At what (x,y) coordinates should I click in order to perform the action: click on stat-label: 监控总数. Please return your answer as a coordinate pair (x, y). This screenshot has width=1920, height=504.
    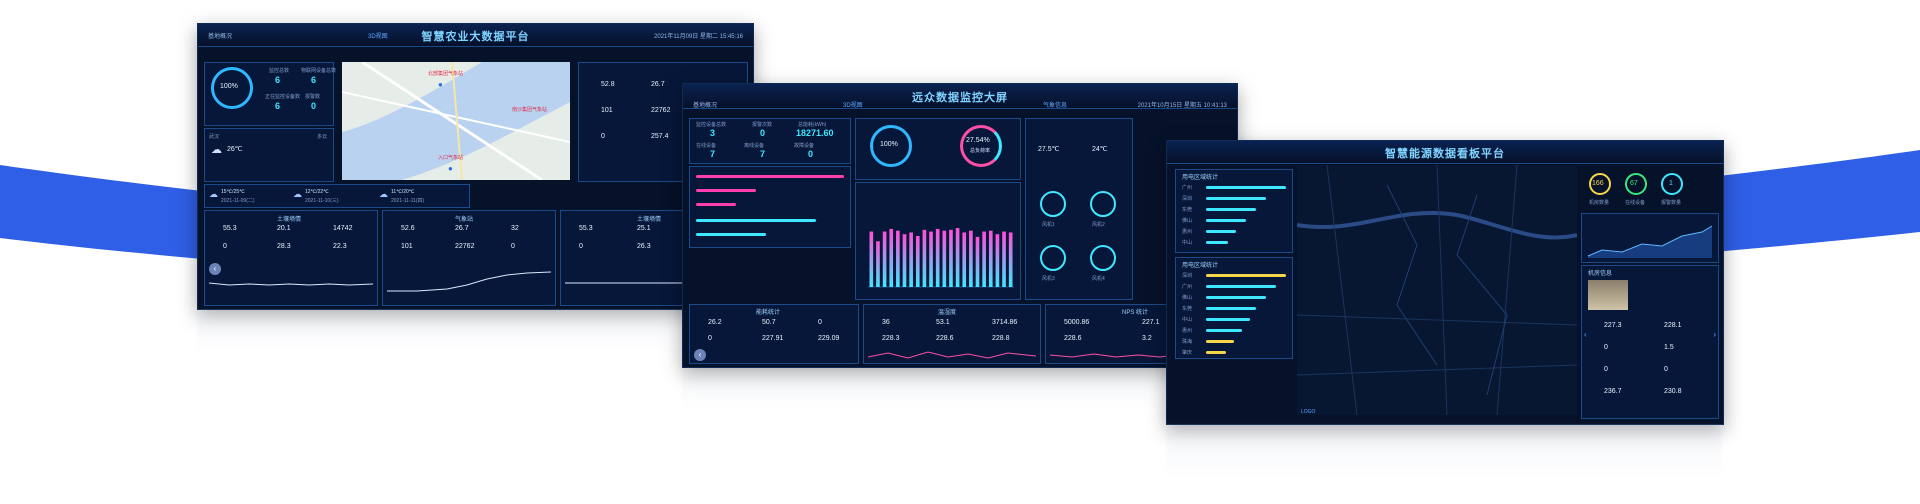
    Looking at the image, I should click on (279, 71).